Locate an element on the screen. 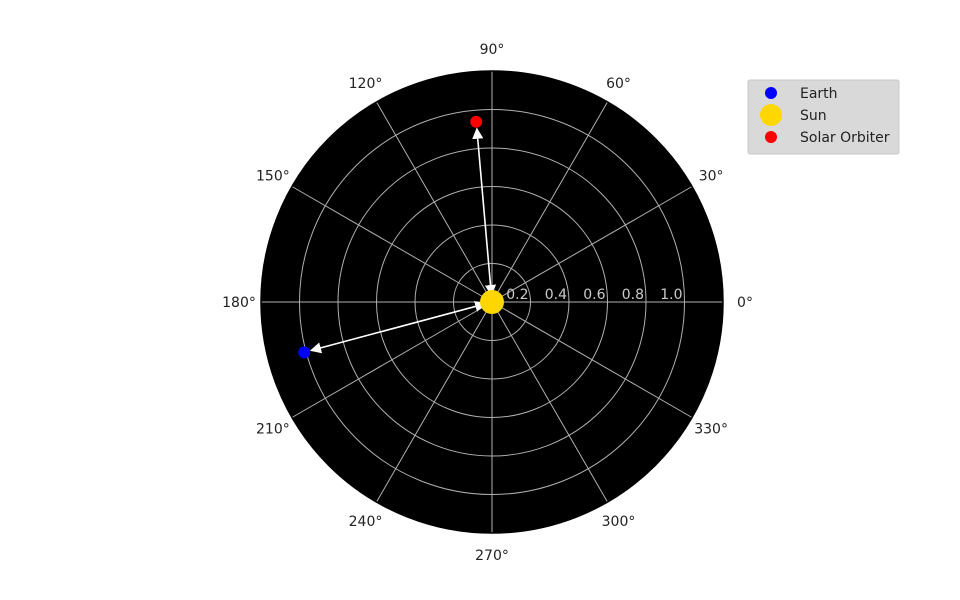 This screenshot has height=600, width=960. angular-tick-label: 120° is located at coordinates (366, 84).